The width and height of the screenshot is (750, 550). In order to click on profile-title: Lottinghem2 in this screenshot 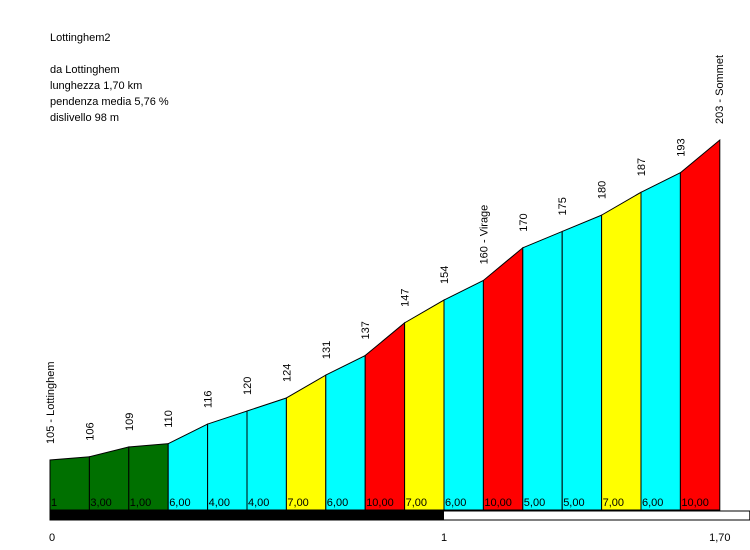, I will do `click(80, 38)`.